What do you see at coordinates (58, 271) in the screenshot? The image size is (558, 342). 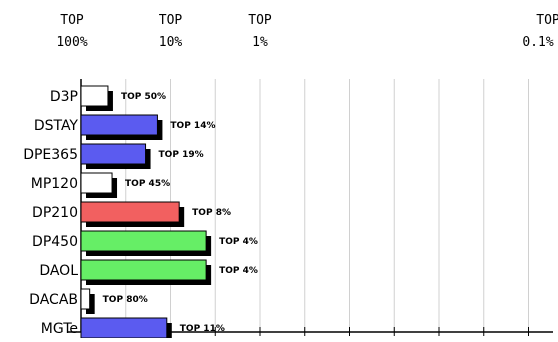 I see `category-label: DAOL` at bounding box center [58, 271].